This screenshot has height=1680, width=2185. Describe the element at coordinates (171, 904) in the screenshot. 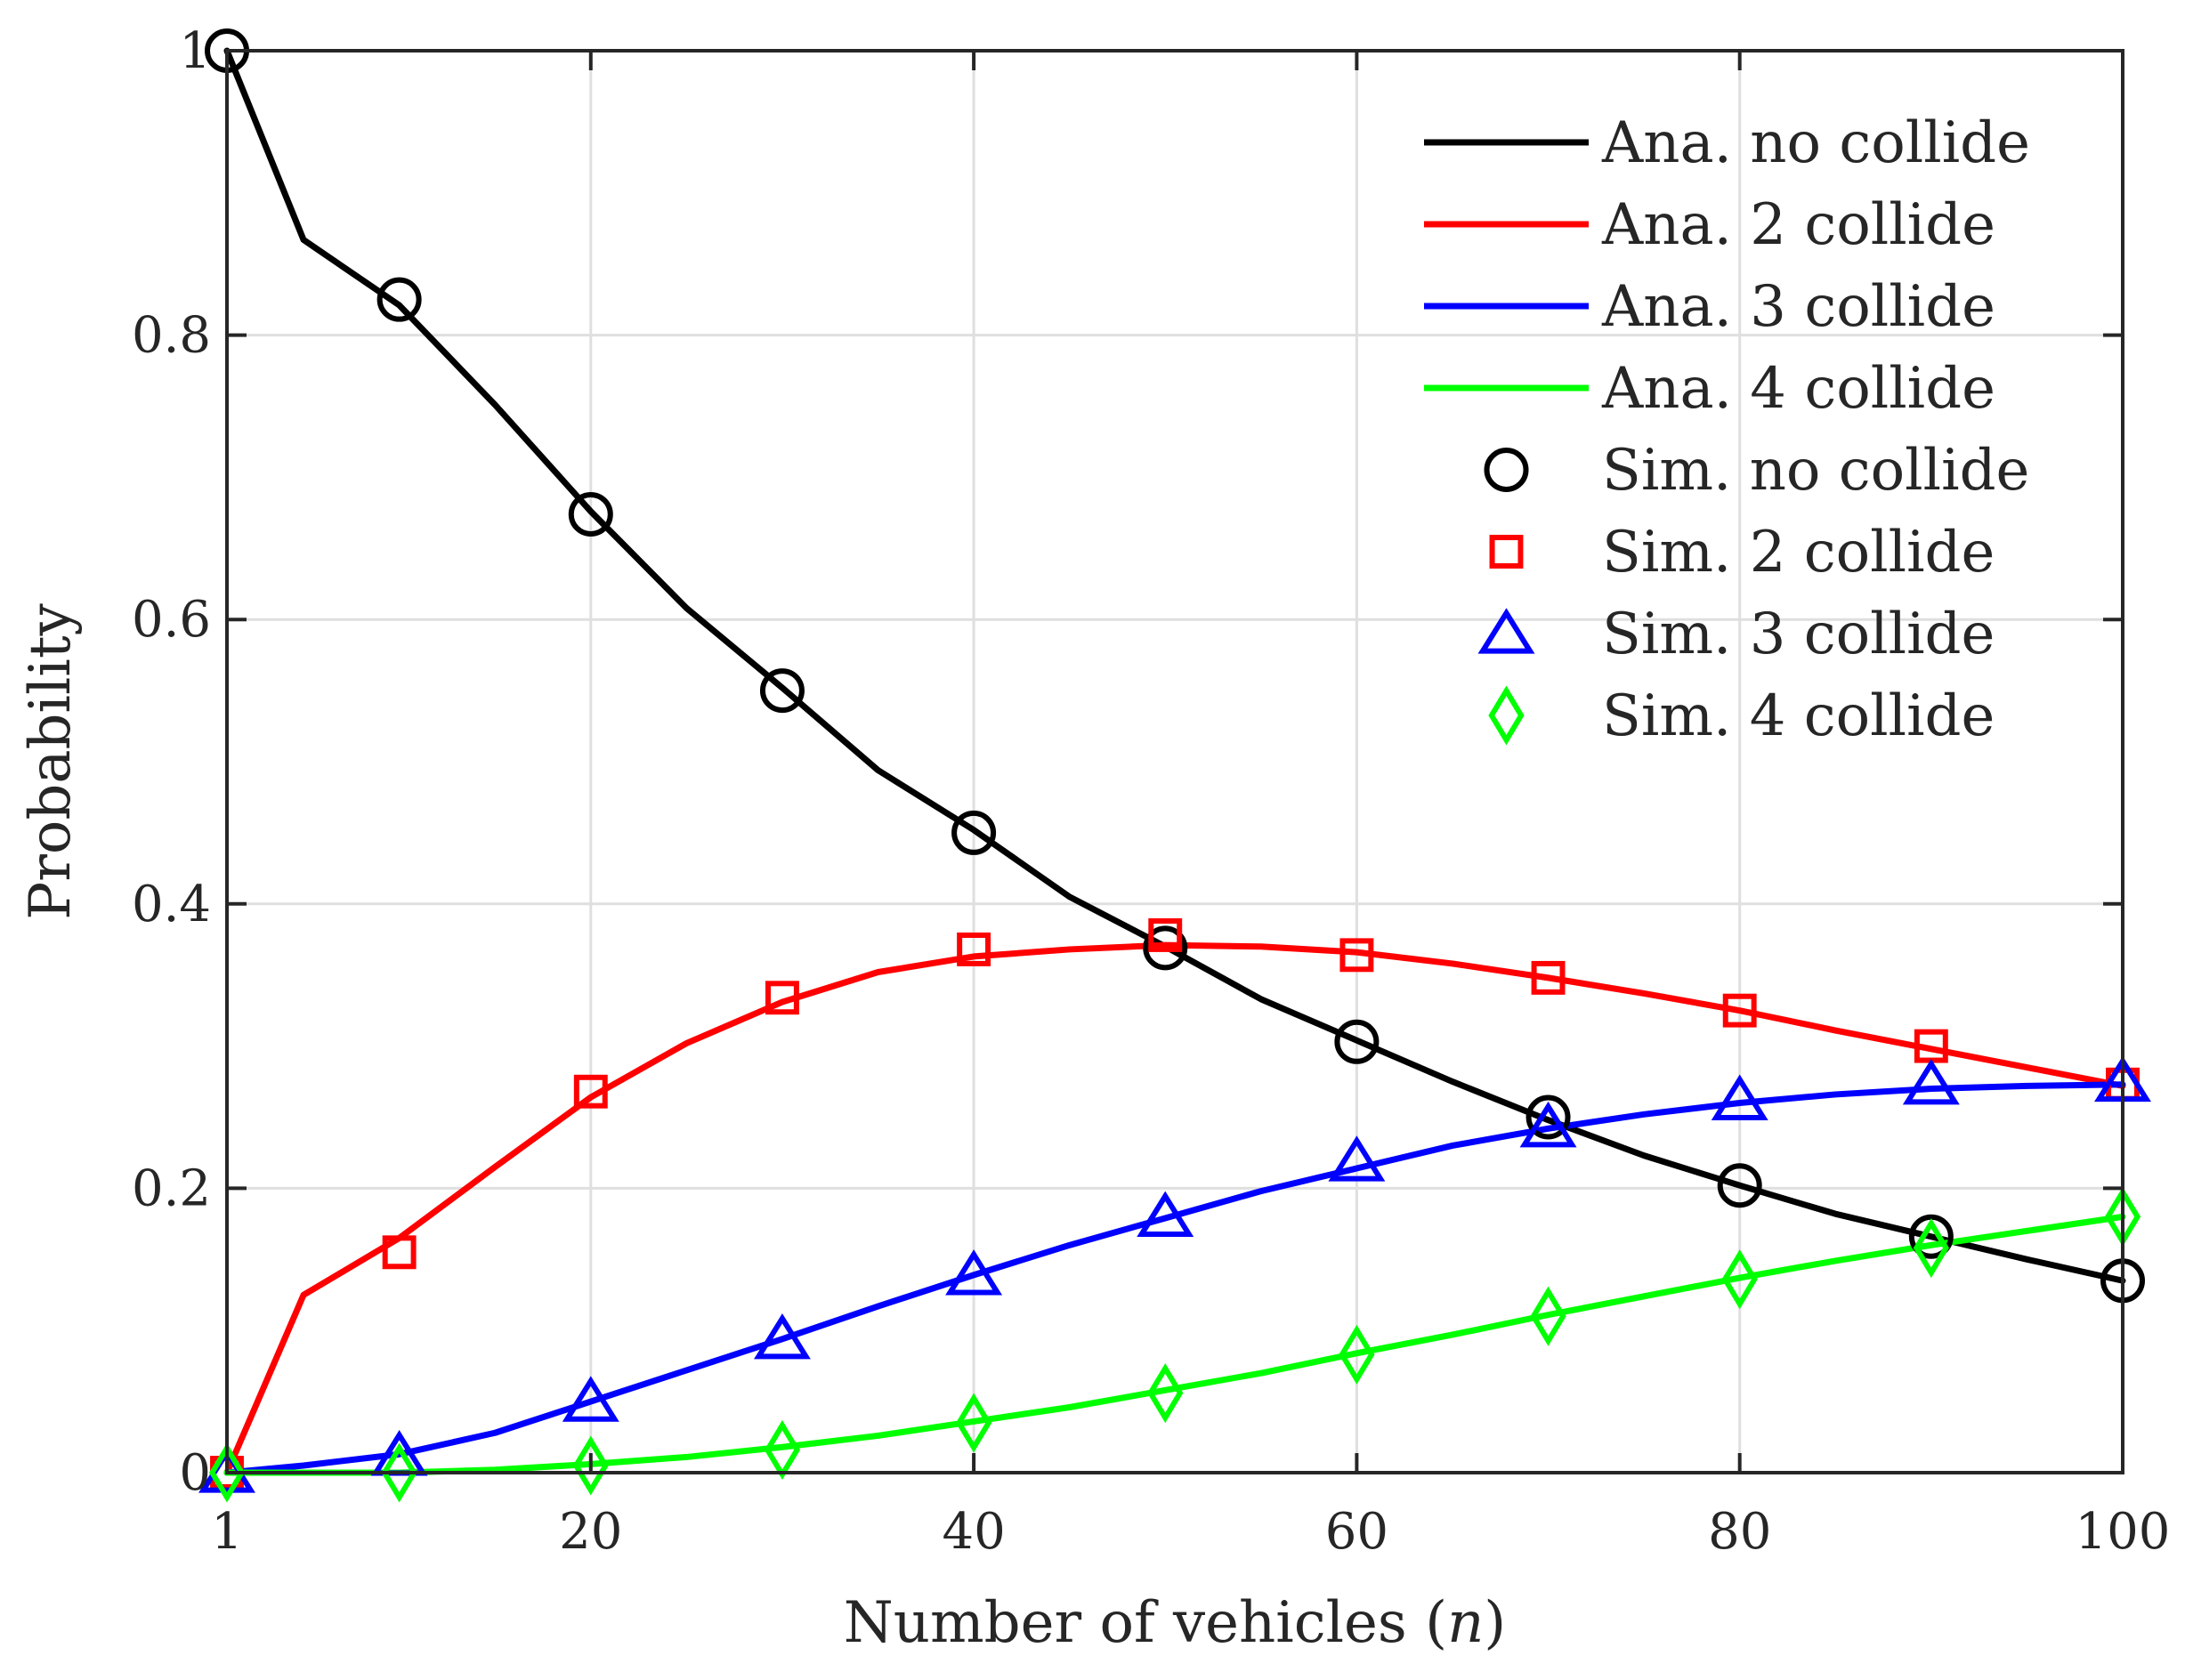

I see `y-tick-label: 0.4` at that location.